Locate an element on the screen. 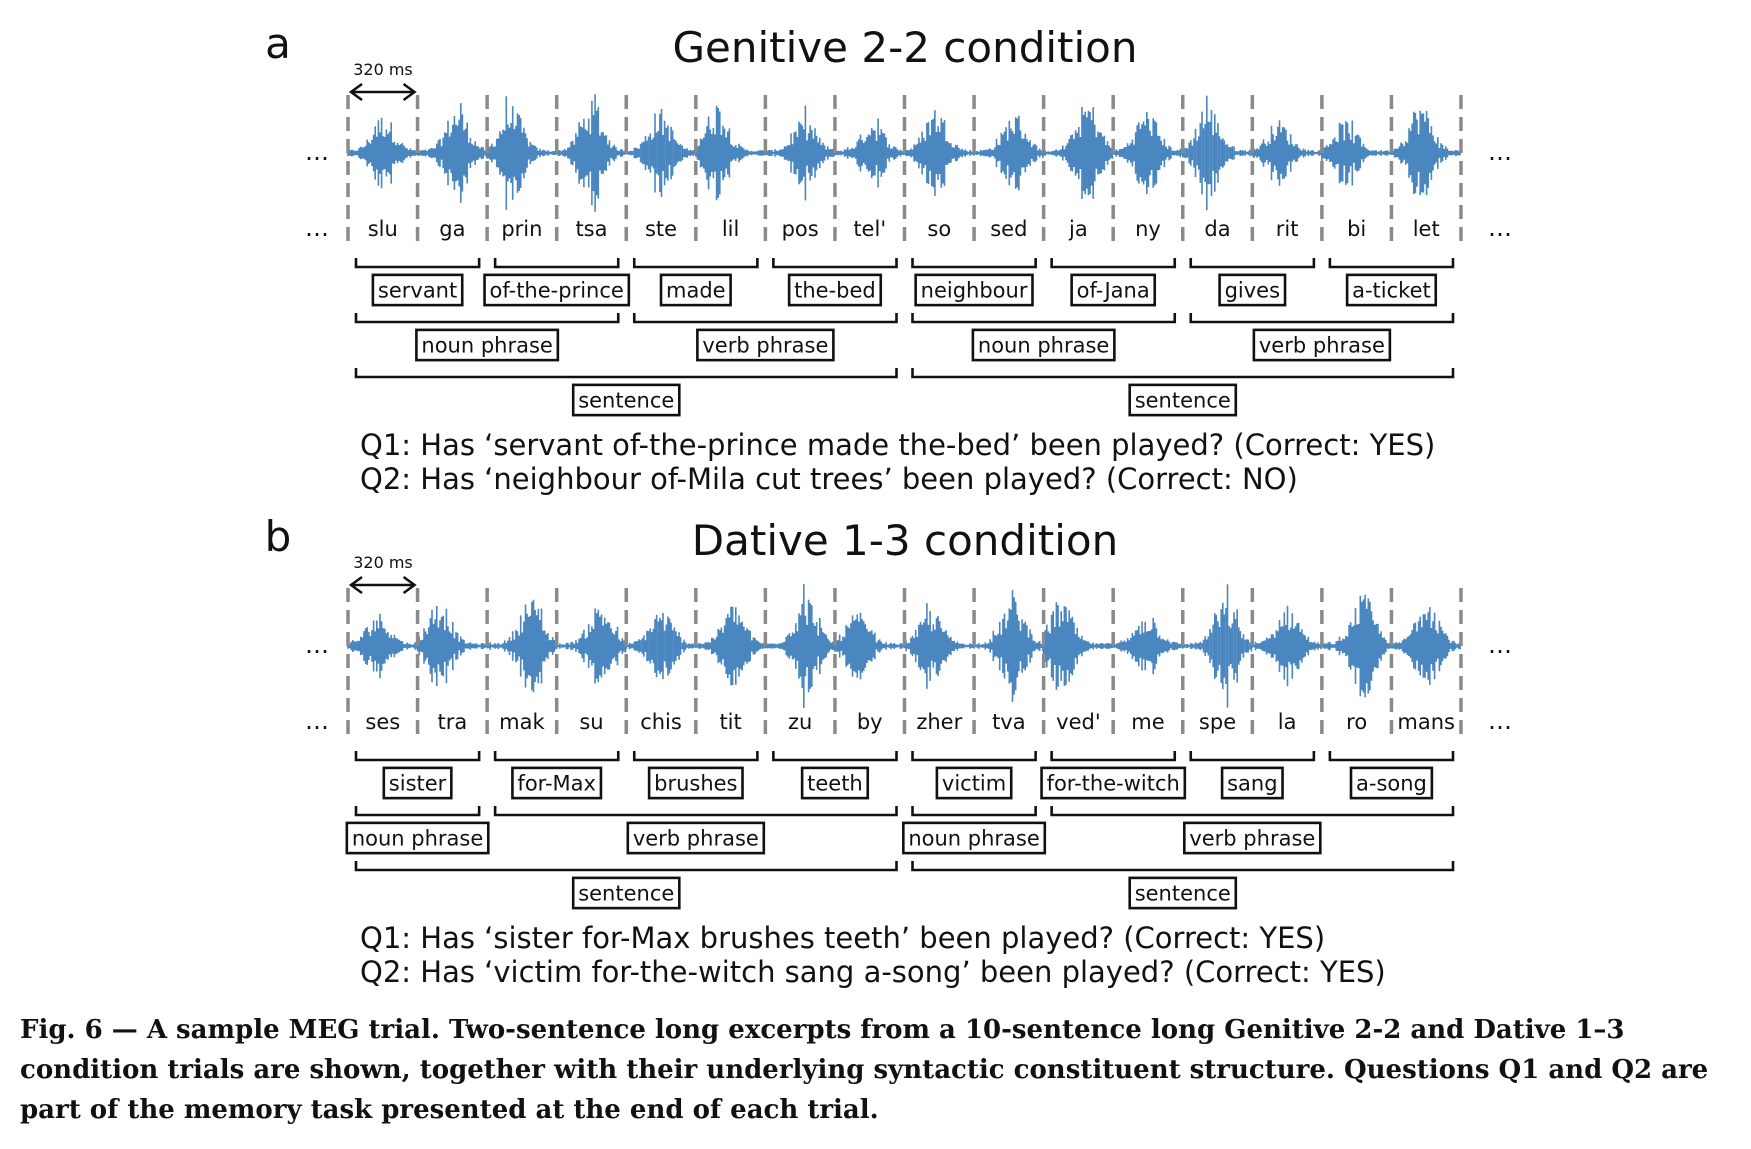 The height and width of the screenshot is (1149, 1751). syllable-label: ved' is located at coordinates (1078, 722).